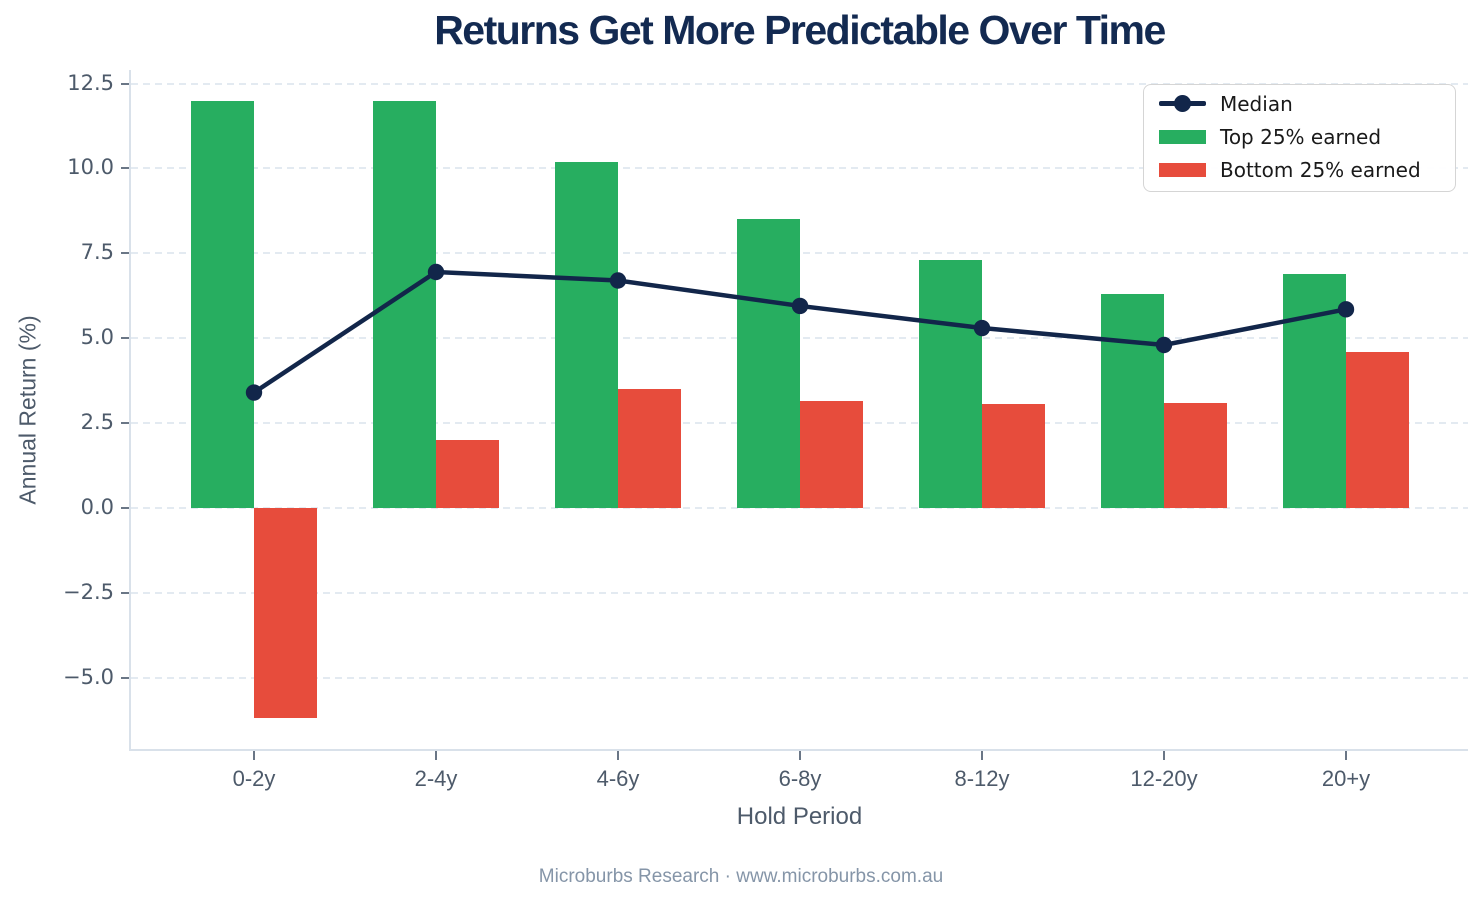 This screenshot has width=1482, height=904. Describe the element at coordinates (254, 755) in the screenshot. I see `x-tick-0-2y` at that location.